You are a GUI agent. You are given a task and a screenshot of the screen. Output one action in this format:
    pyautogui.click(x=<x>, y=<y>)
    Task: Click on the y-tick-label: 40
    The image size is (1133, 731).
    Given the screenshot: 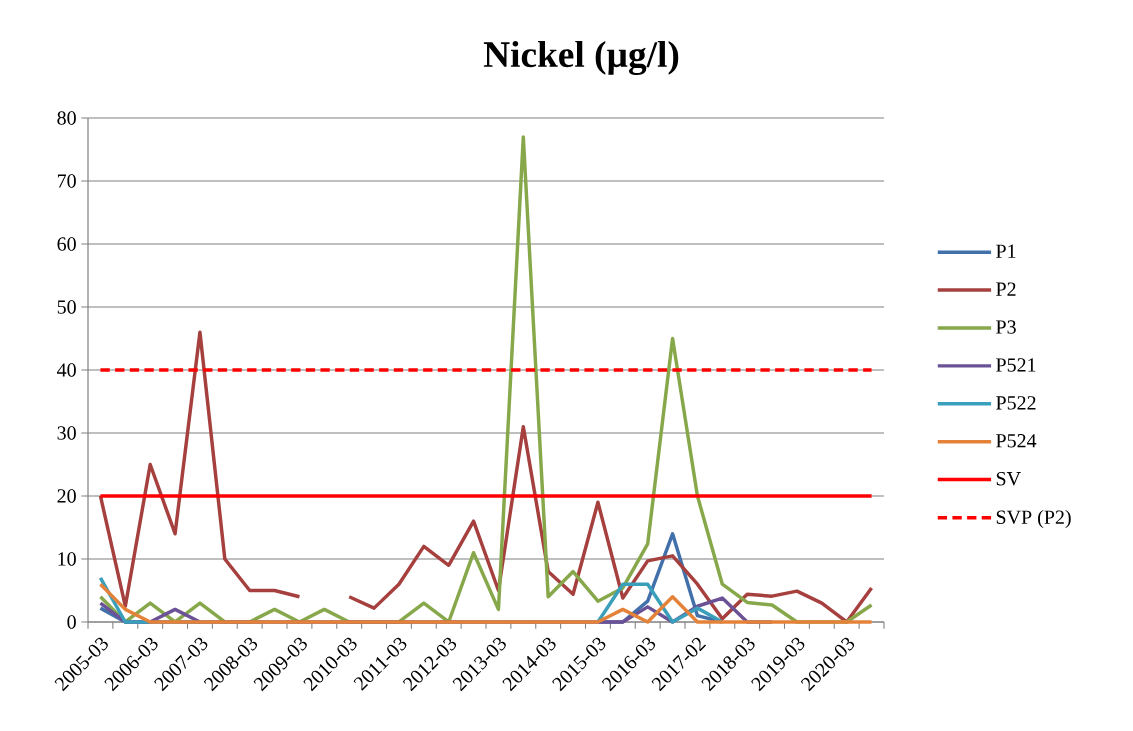 What is the action you would take?
    pyautogui.click(x=66, y=370)
    